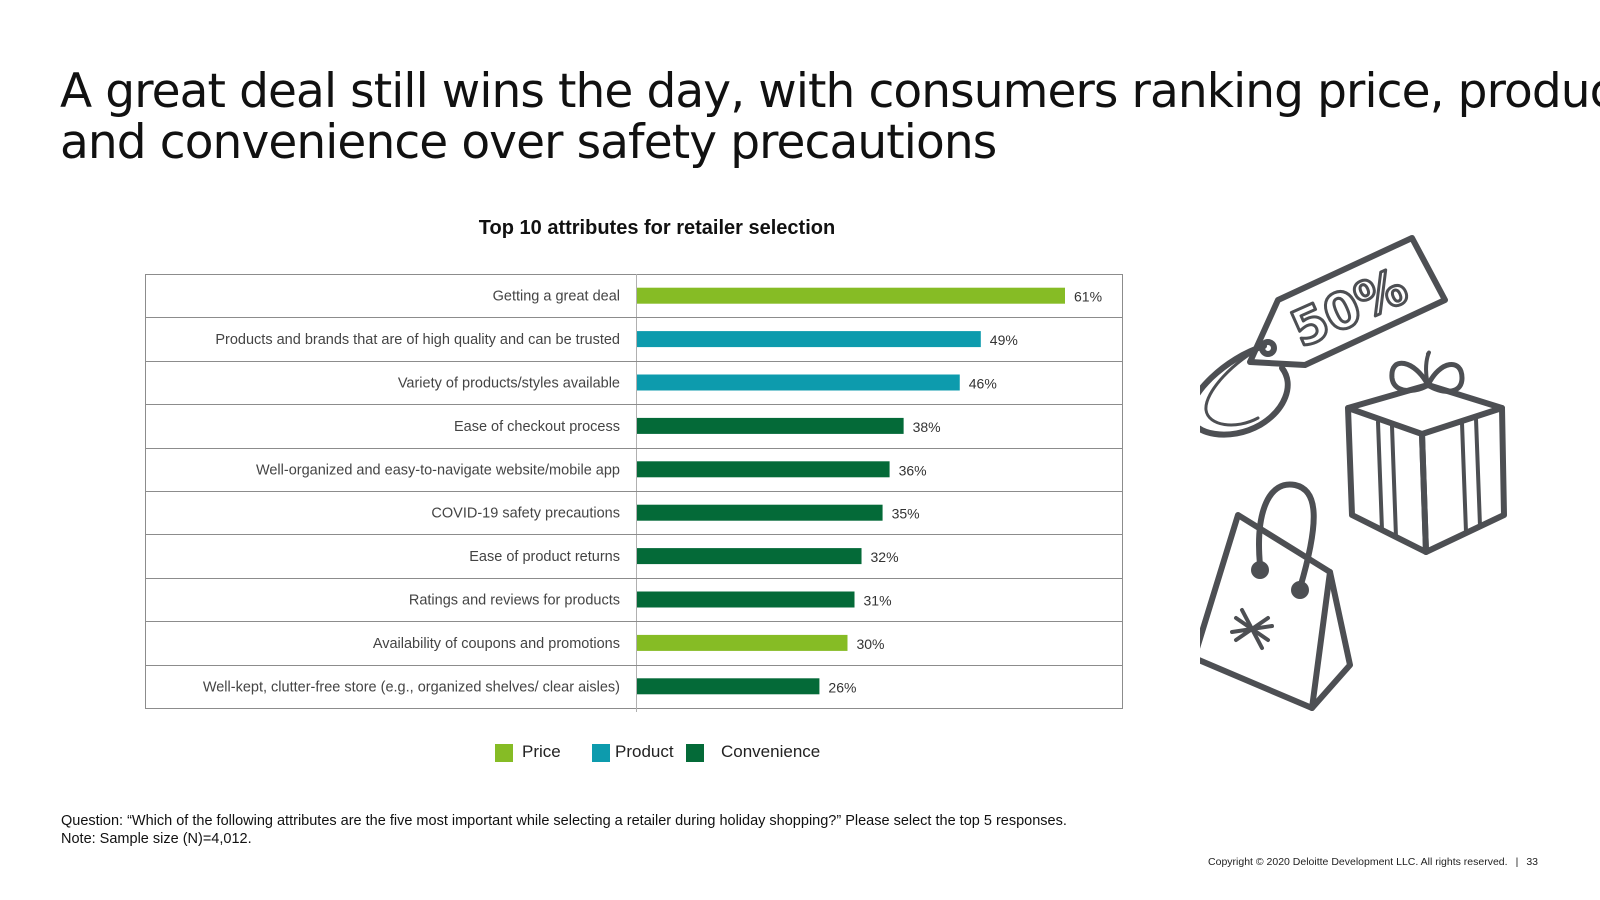 The image size is (1600, 900). What do you see at coordinates (496, 644) in the screenshot?
I see `category-label: Availability of coupons and promotions` at bounding box center [496, 644].